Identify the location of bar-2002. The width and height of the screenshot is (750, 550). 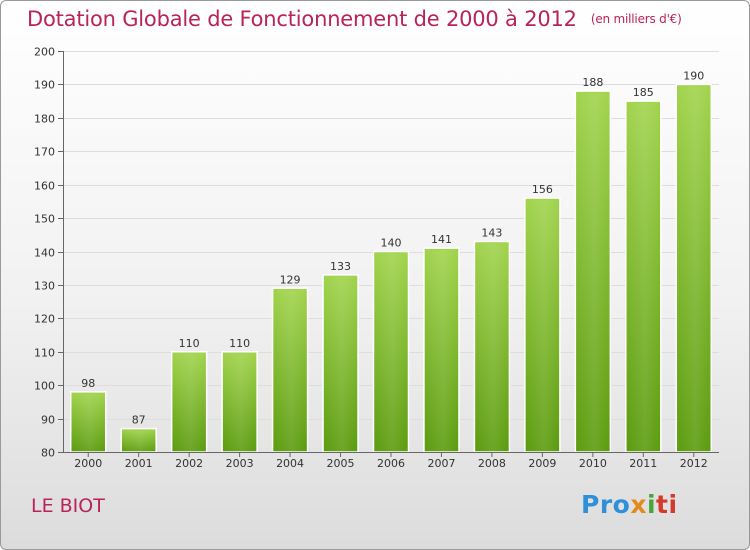
(189, 402).